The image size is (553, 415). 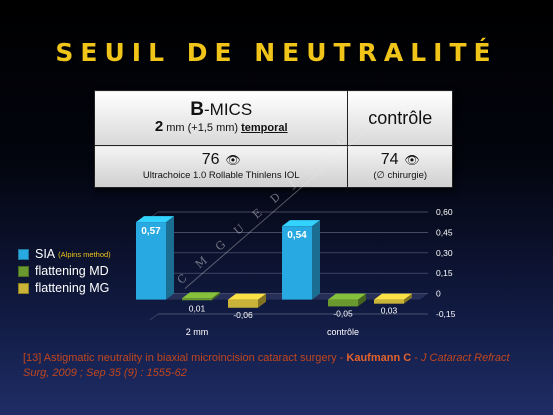 I want to click on bmics-lens-note: Ultrachoice 1.0 Rollable Thinlens IOL, so click(x=221, y=175).